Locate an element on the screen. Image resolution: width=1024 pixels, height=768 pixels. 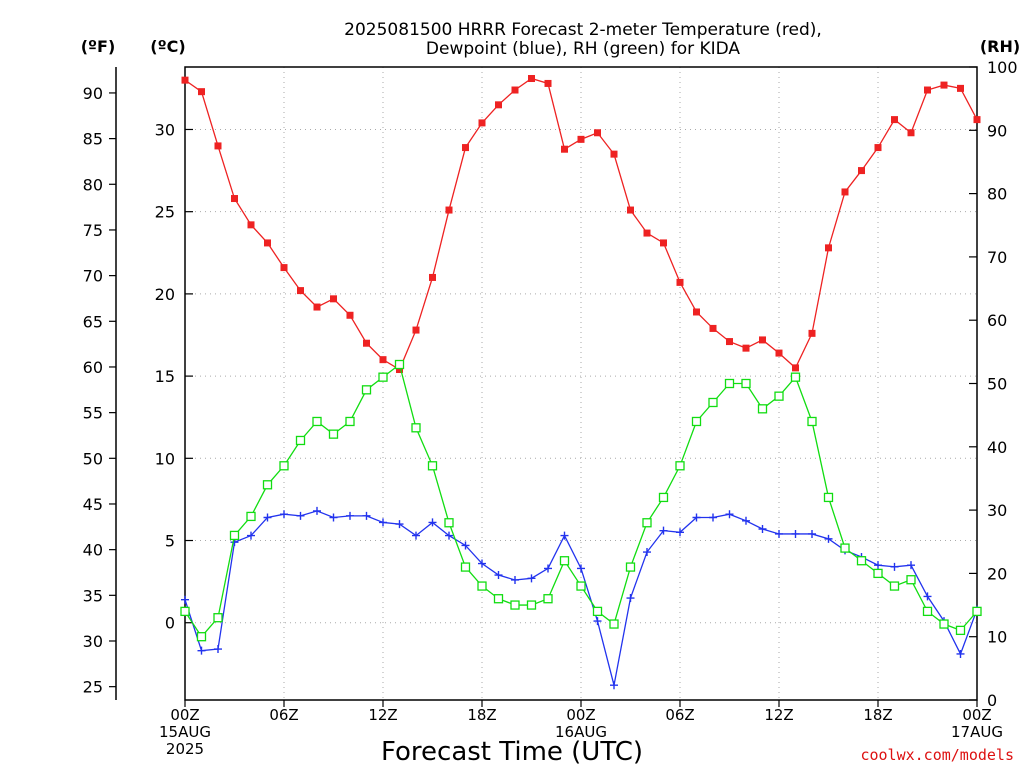
fahrenheit-tick-label: 30 is located at coordinates (93, 641).